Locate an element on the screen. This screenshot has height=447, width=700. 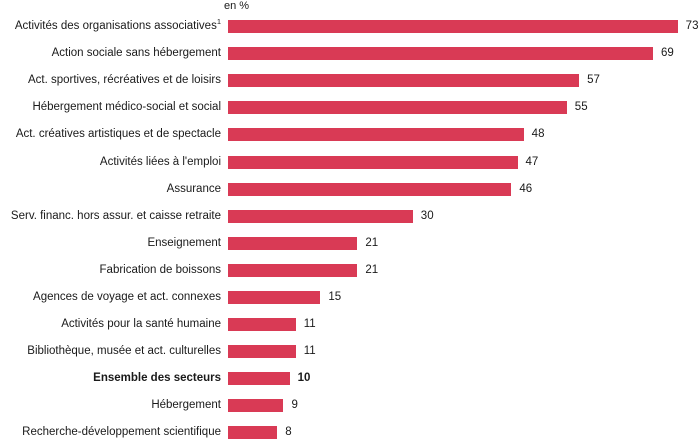
category-label: Fabrication de boissons is located at coordinates (160, 269).